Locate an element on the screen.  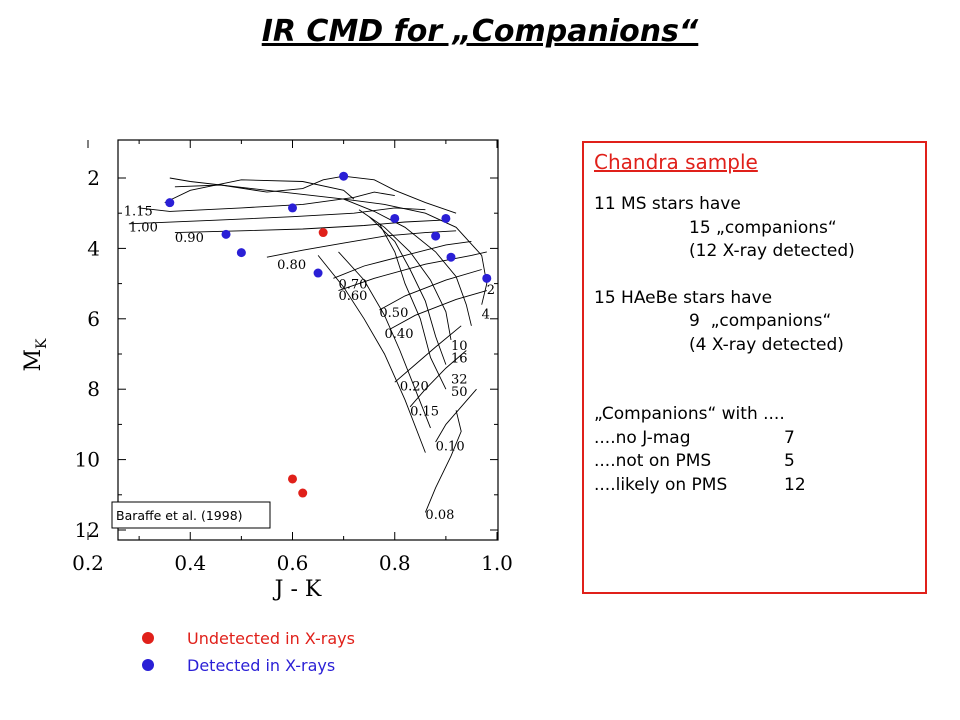
y-axis-label-main: M is located at coordinates (33, 360).